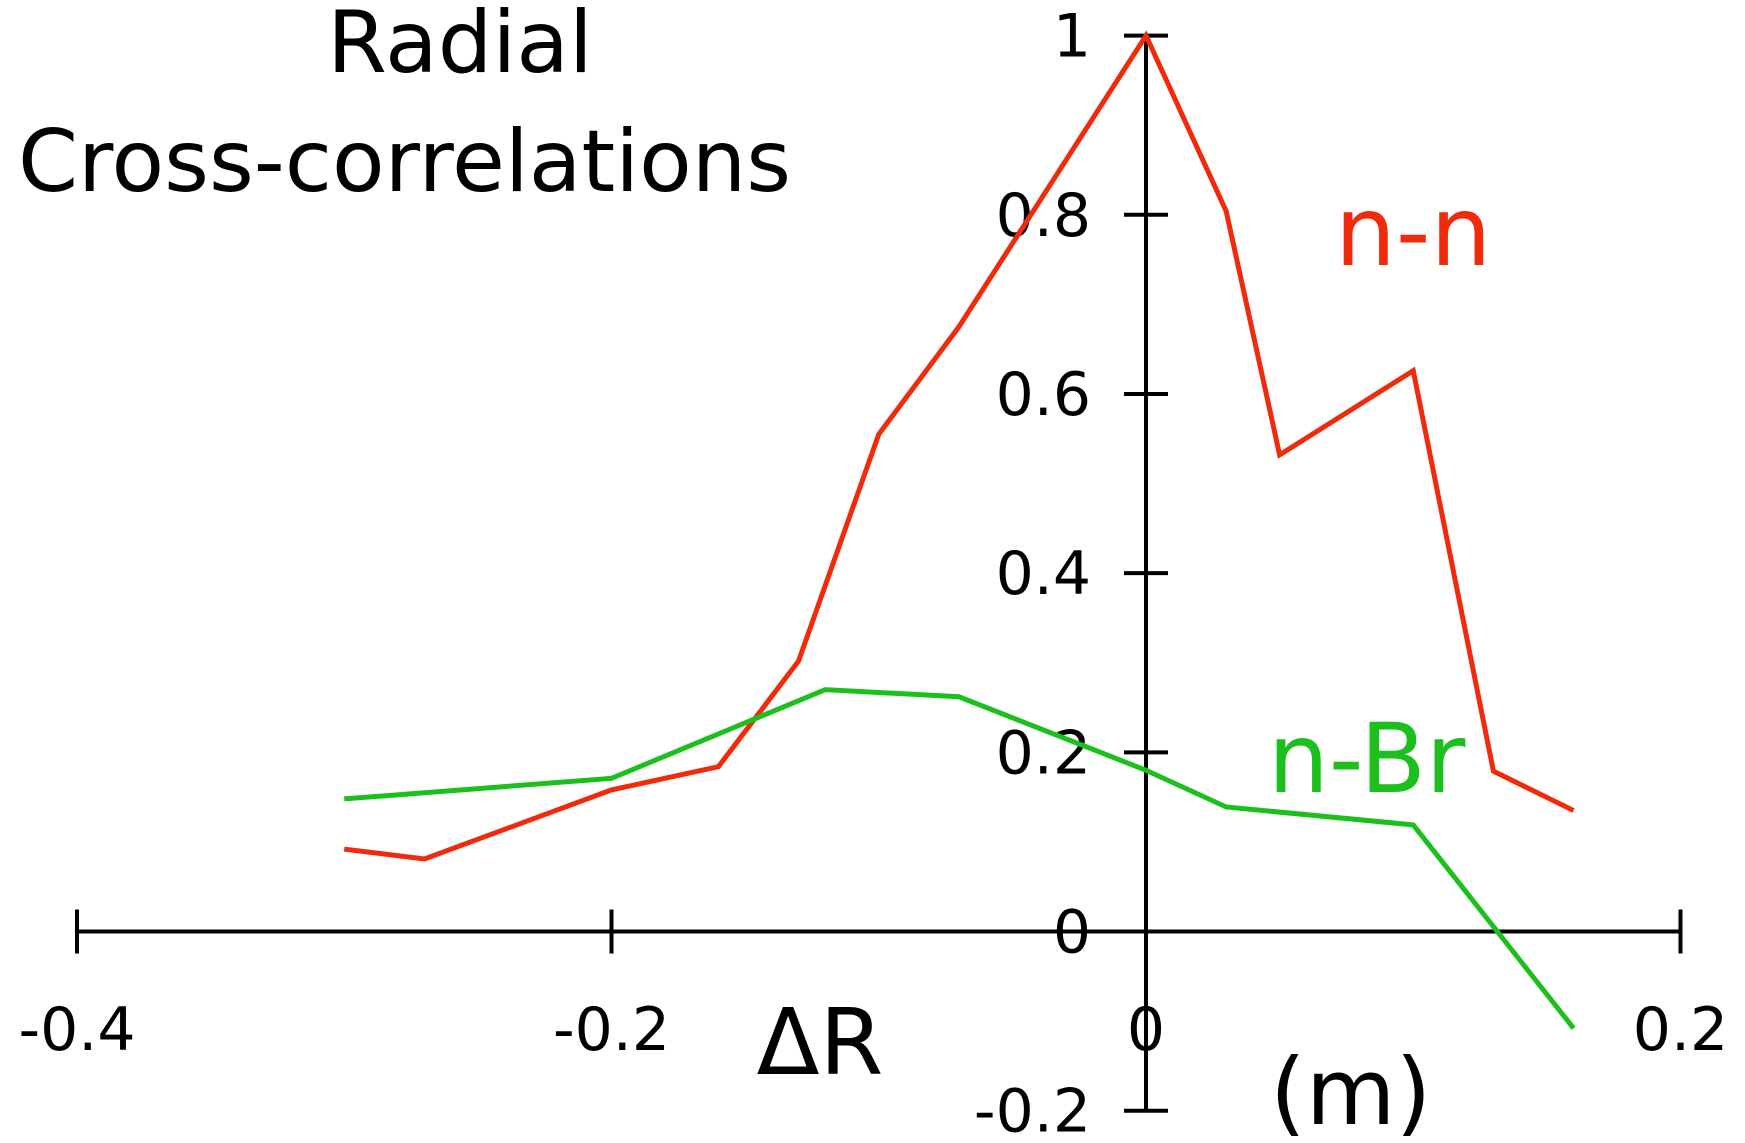 The height and width of the screenshot is (1143, 1745). I want to click on y-tick-label: 0, so click(1072, 933).